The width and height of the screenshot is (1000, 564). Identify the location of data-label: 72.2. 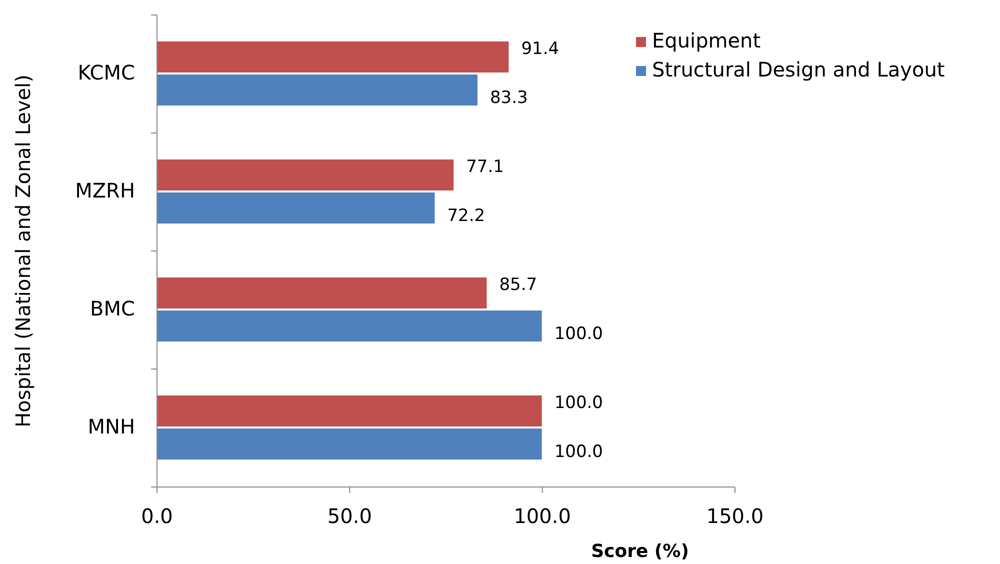
(466, 216).